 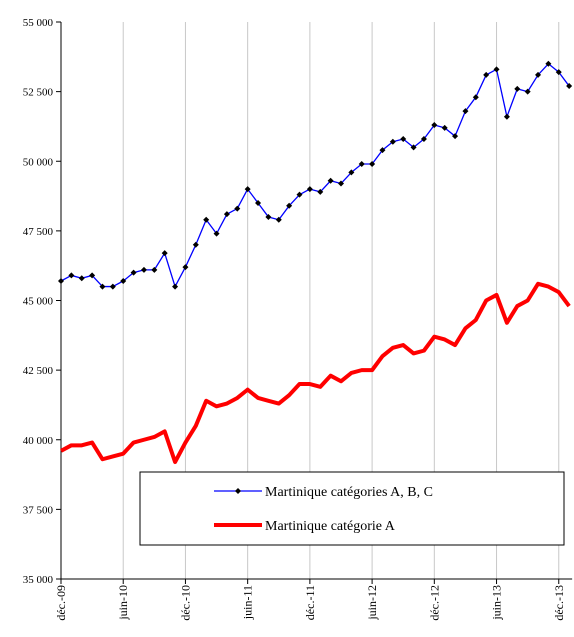 What do you see at coordinates (38, 232) in the screenshot?
I see `y-tick-label: 47 500` at bounding box center [38, 232].